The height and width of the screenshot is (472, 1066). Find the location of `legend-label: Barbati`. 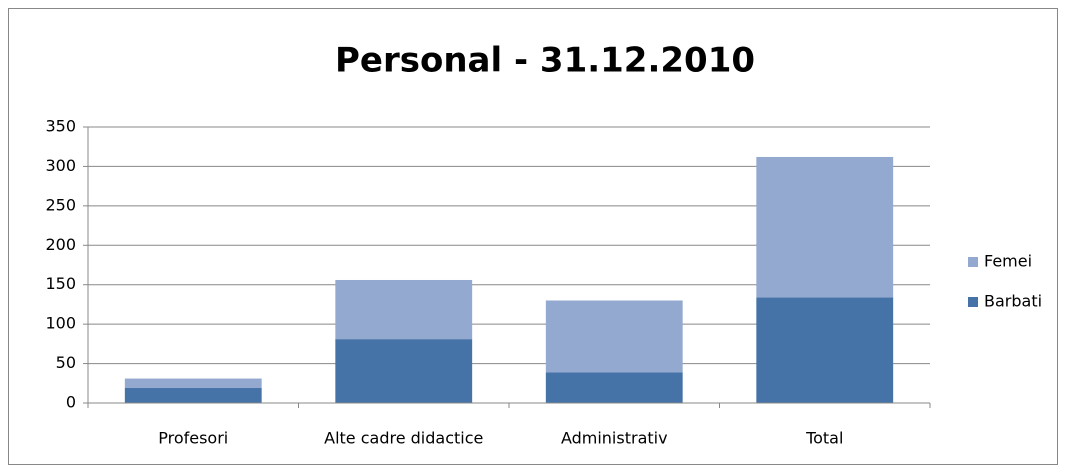

legend-label: Barbati is located at coordinates (1013, 301).